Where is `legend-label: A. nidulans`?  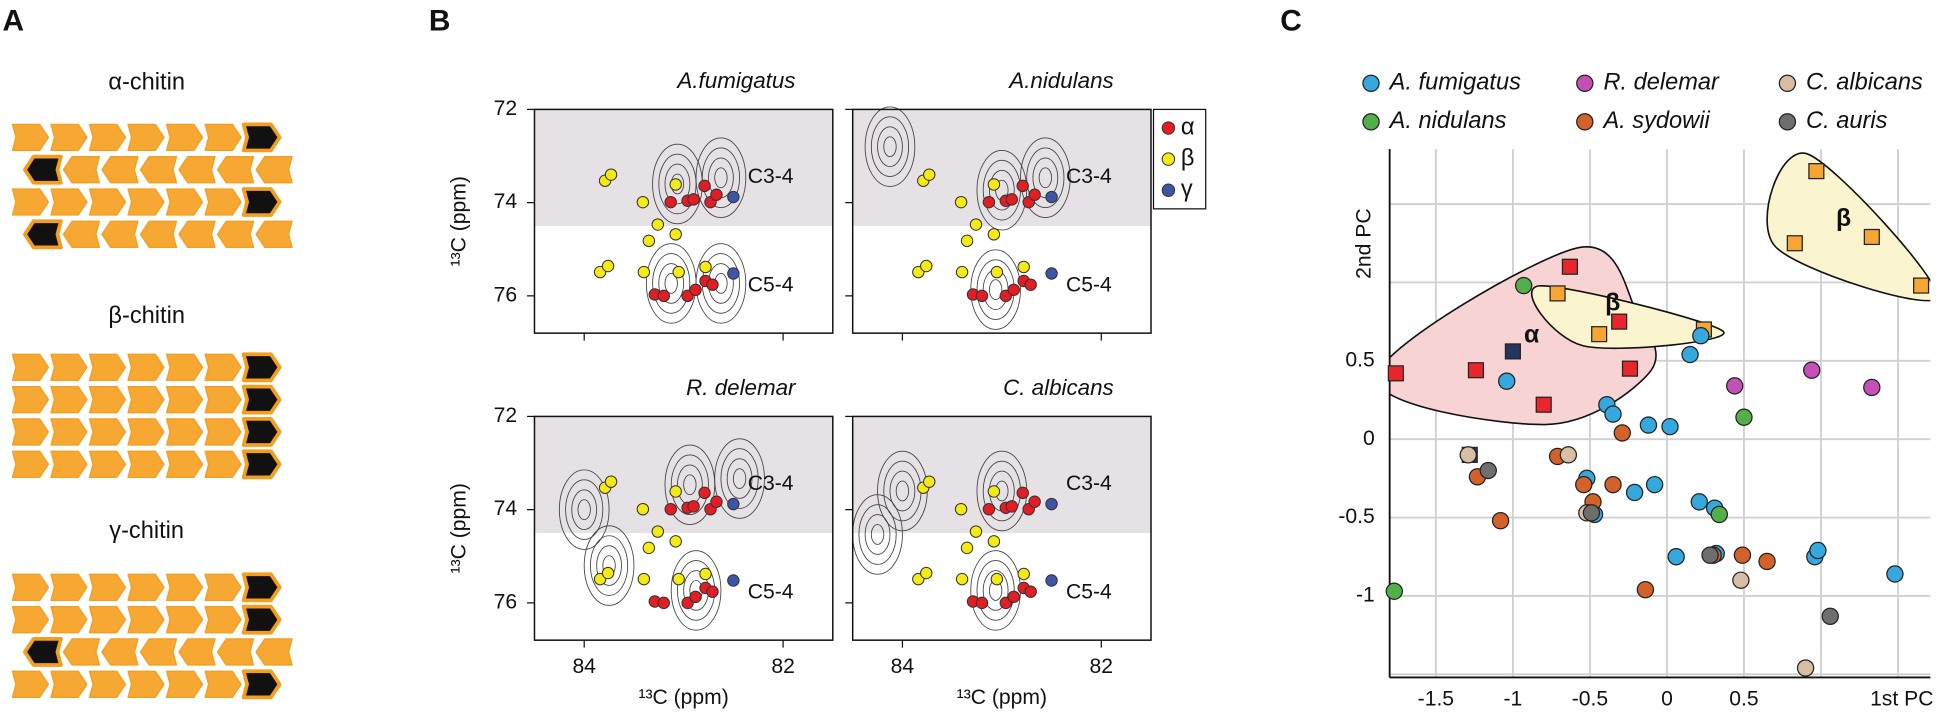
legend-label: A. nidulans is located at coordinates (1447, 121).